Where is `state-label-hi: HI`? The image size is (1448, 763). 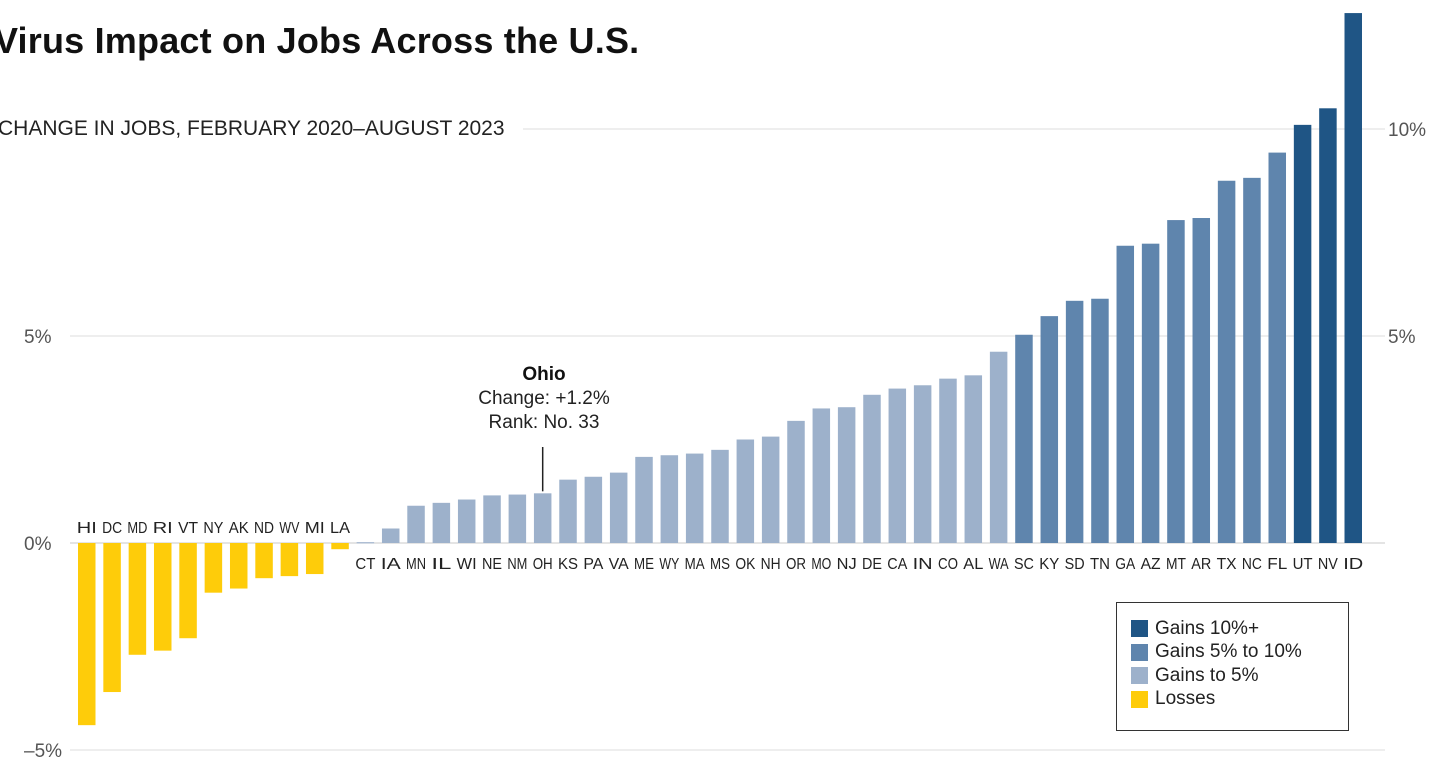
state-label-hi: HI is located at coordinates (87, 528).